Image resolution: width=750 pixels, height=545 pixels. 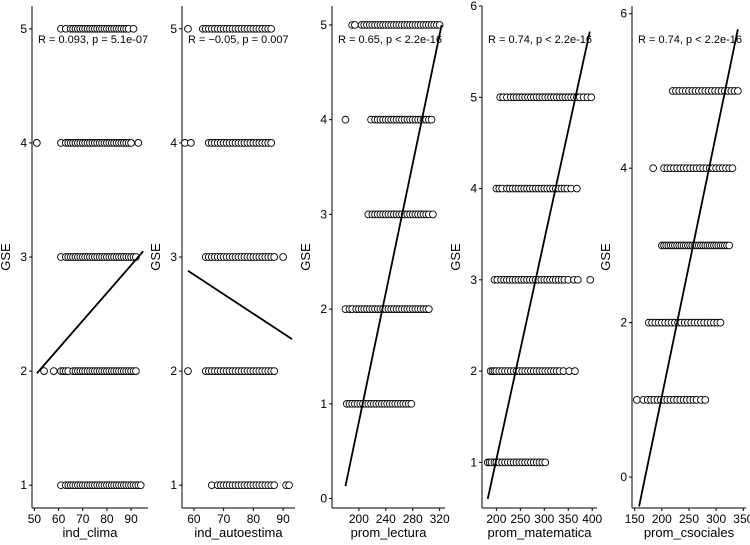 What do you see at coordinates (539, 532) in the screenshot?
I see `x-axis-title: prom_matematica` at bounding box center [539, 532].